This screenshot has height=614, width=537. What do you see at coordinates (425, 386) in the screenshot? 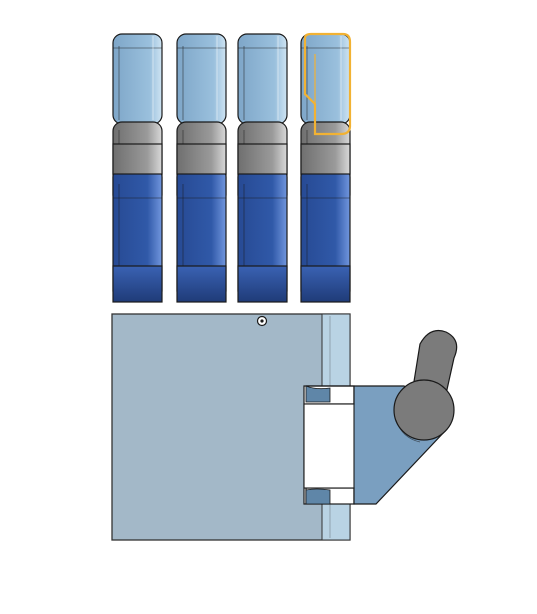
I see `thumb` at bounding box center [425, 386].